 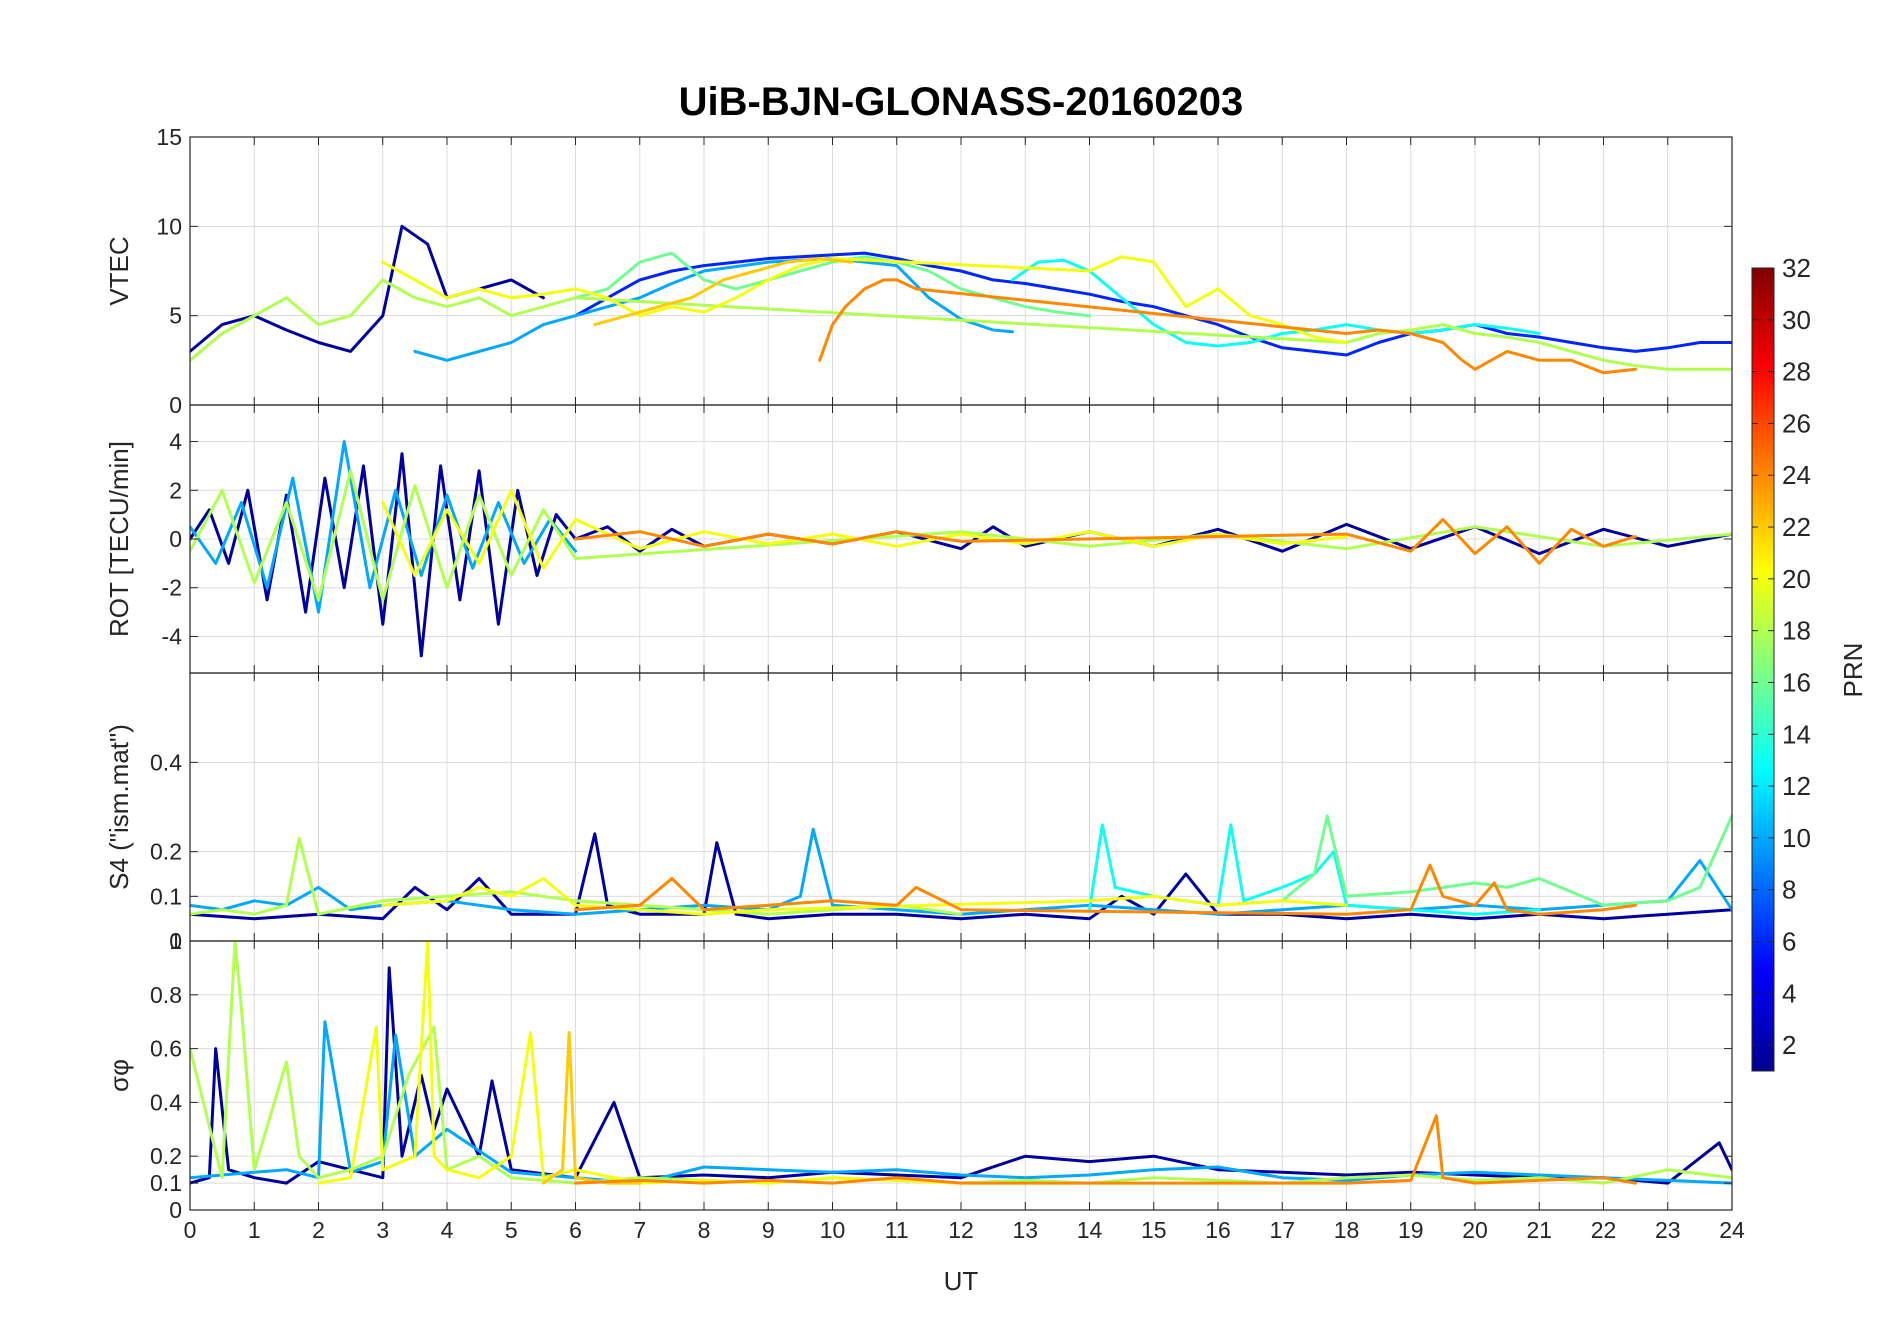 I want to click on y-tick-label-sigma: 1, so click(x=175, y=941).